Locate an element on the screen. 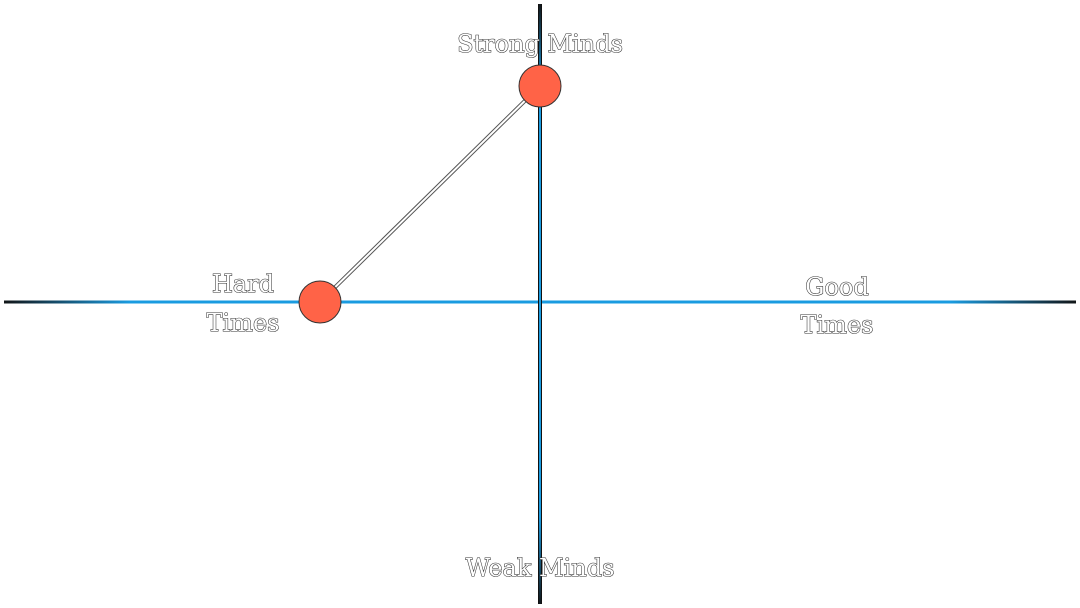 This screenshot has width=1080, height=608. connector-line is located at coordinates (430, 194).